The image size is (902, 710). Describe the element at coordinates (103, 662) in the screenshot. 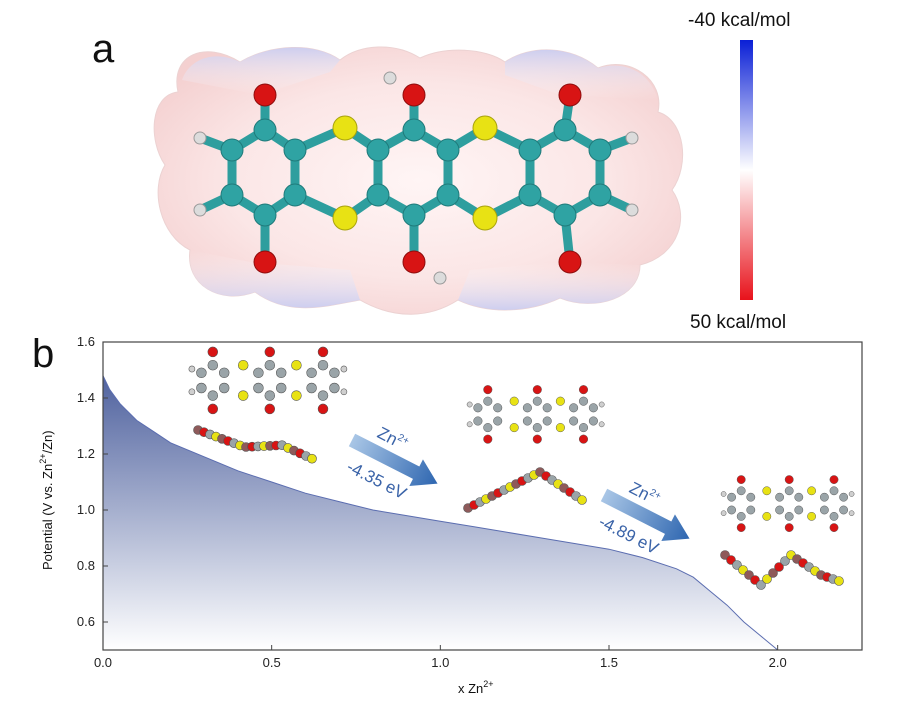

I see `x-tick-label: 0.0` at that location.